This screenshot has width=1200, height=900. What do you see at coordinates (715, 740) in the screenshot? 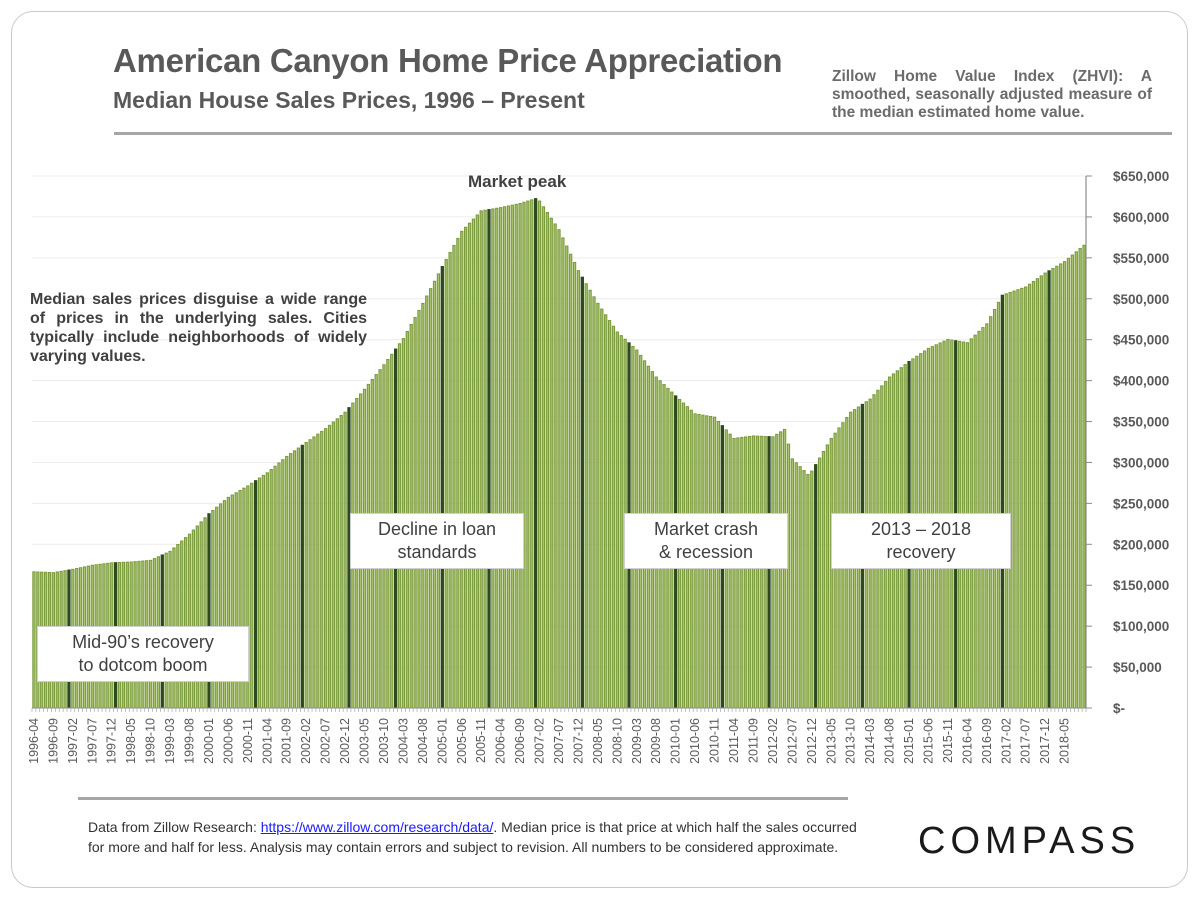
I see `x-tick-label: 2010-11` at bounding box center [715, 740].